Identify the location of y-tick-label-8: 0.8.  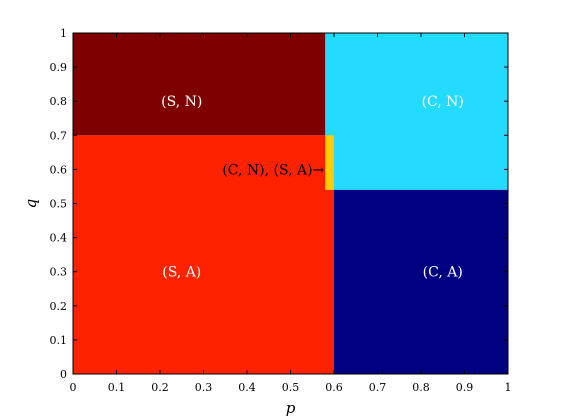
(59, 101).